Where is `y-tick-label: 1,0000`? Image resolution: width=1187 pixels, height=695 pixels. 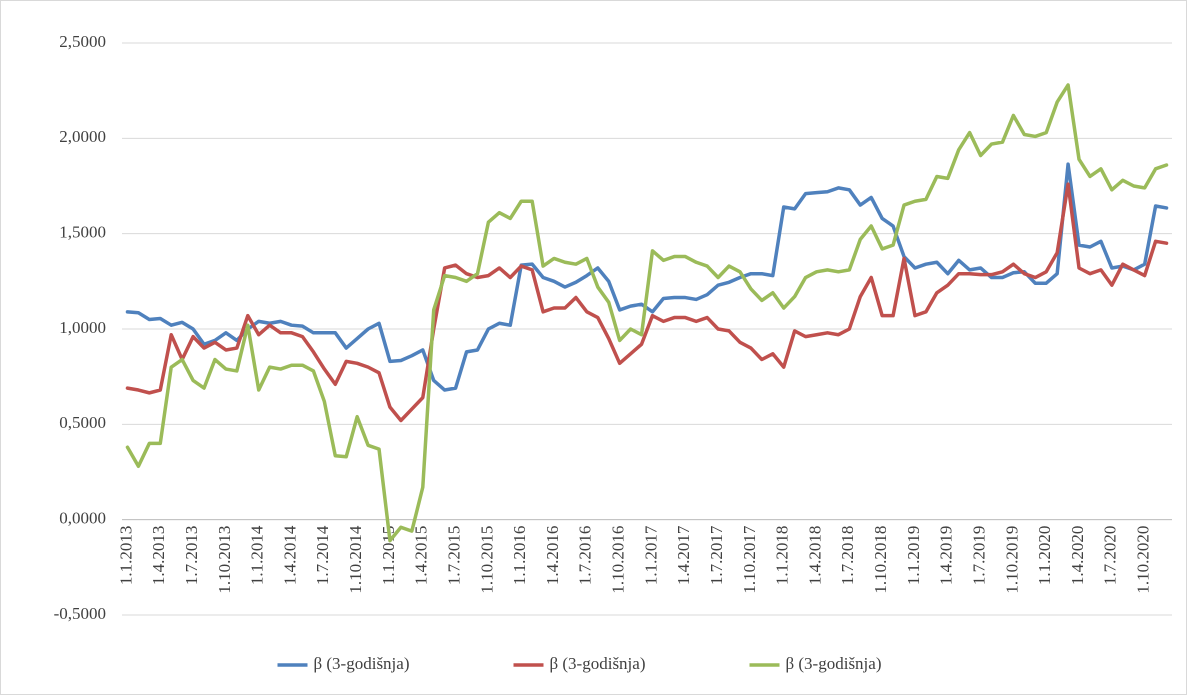 y-tick-label: 1,0000 is located at coordinates (82, 327).